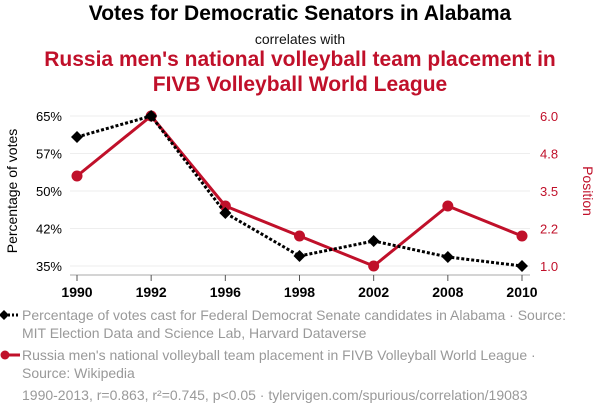 Image resolution: width=600 pixels, height=414 pixels. What do you see at coordinates (299, 292) in the screenshot?
I see `x-tick-label: 1998` at bounding box center [299, 292].